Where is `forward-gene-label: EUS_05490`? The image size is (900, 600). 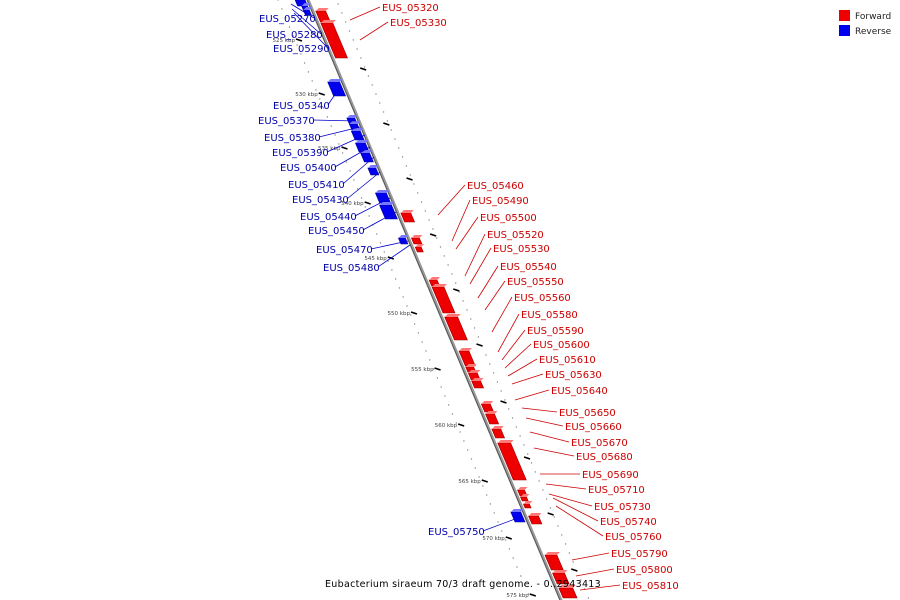 forward-gene-label: EUS_05490 is located at coordinates (500, 201).